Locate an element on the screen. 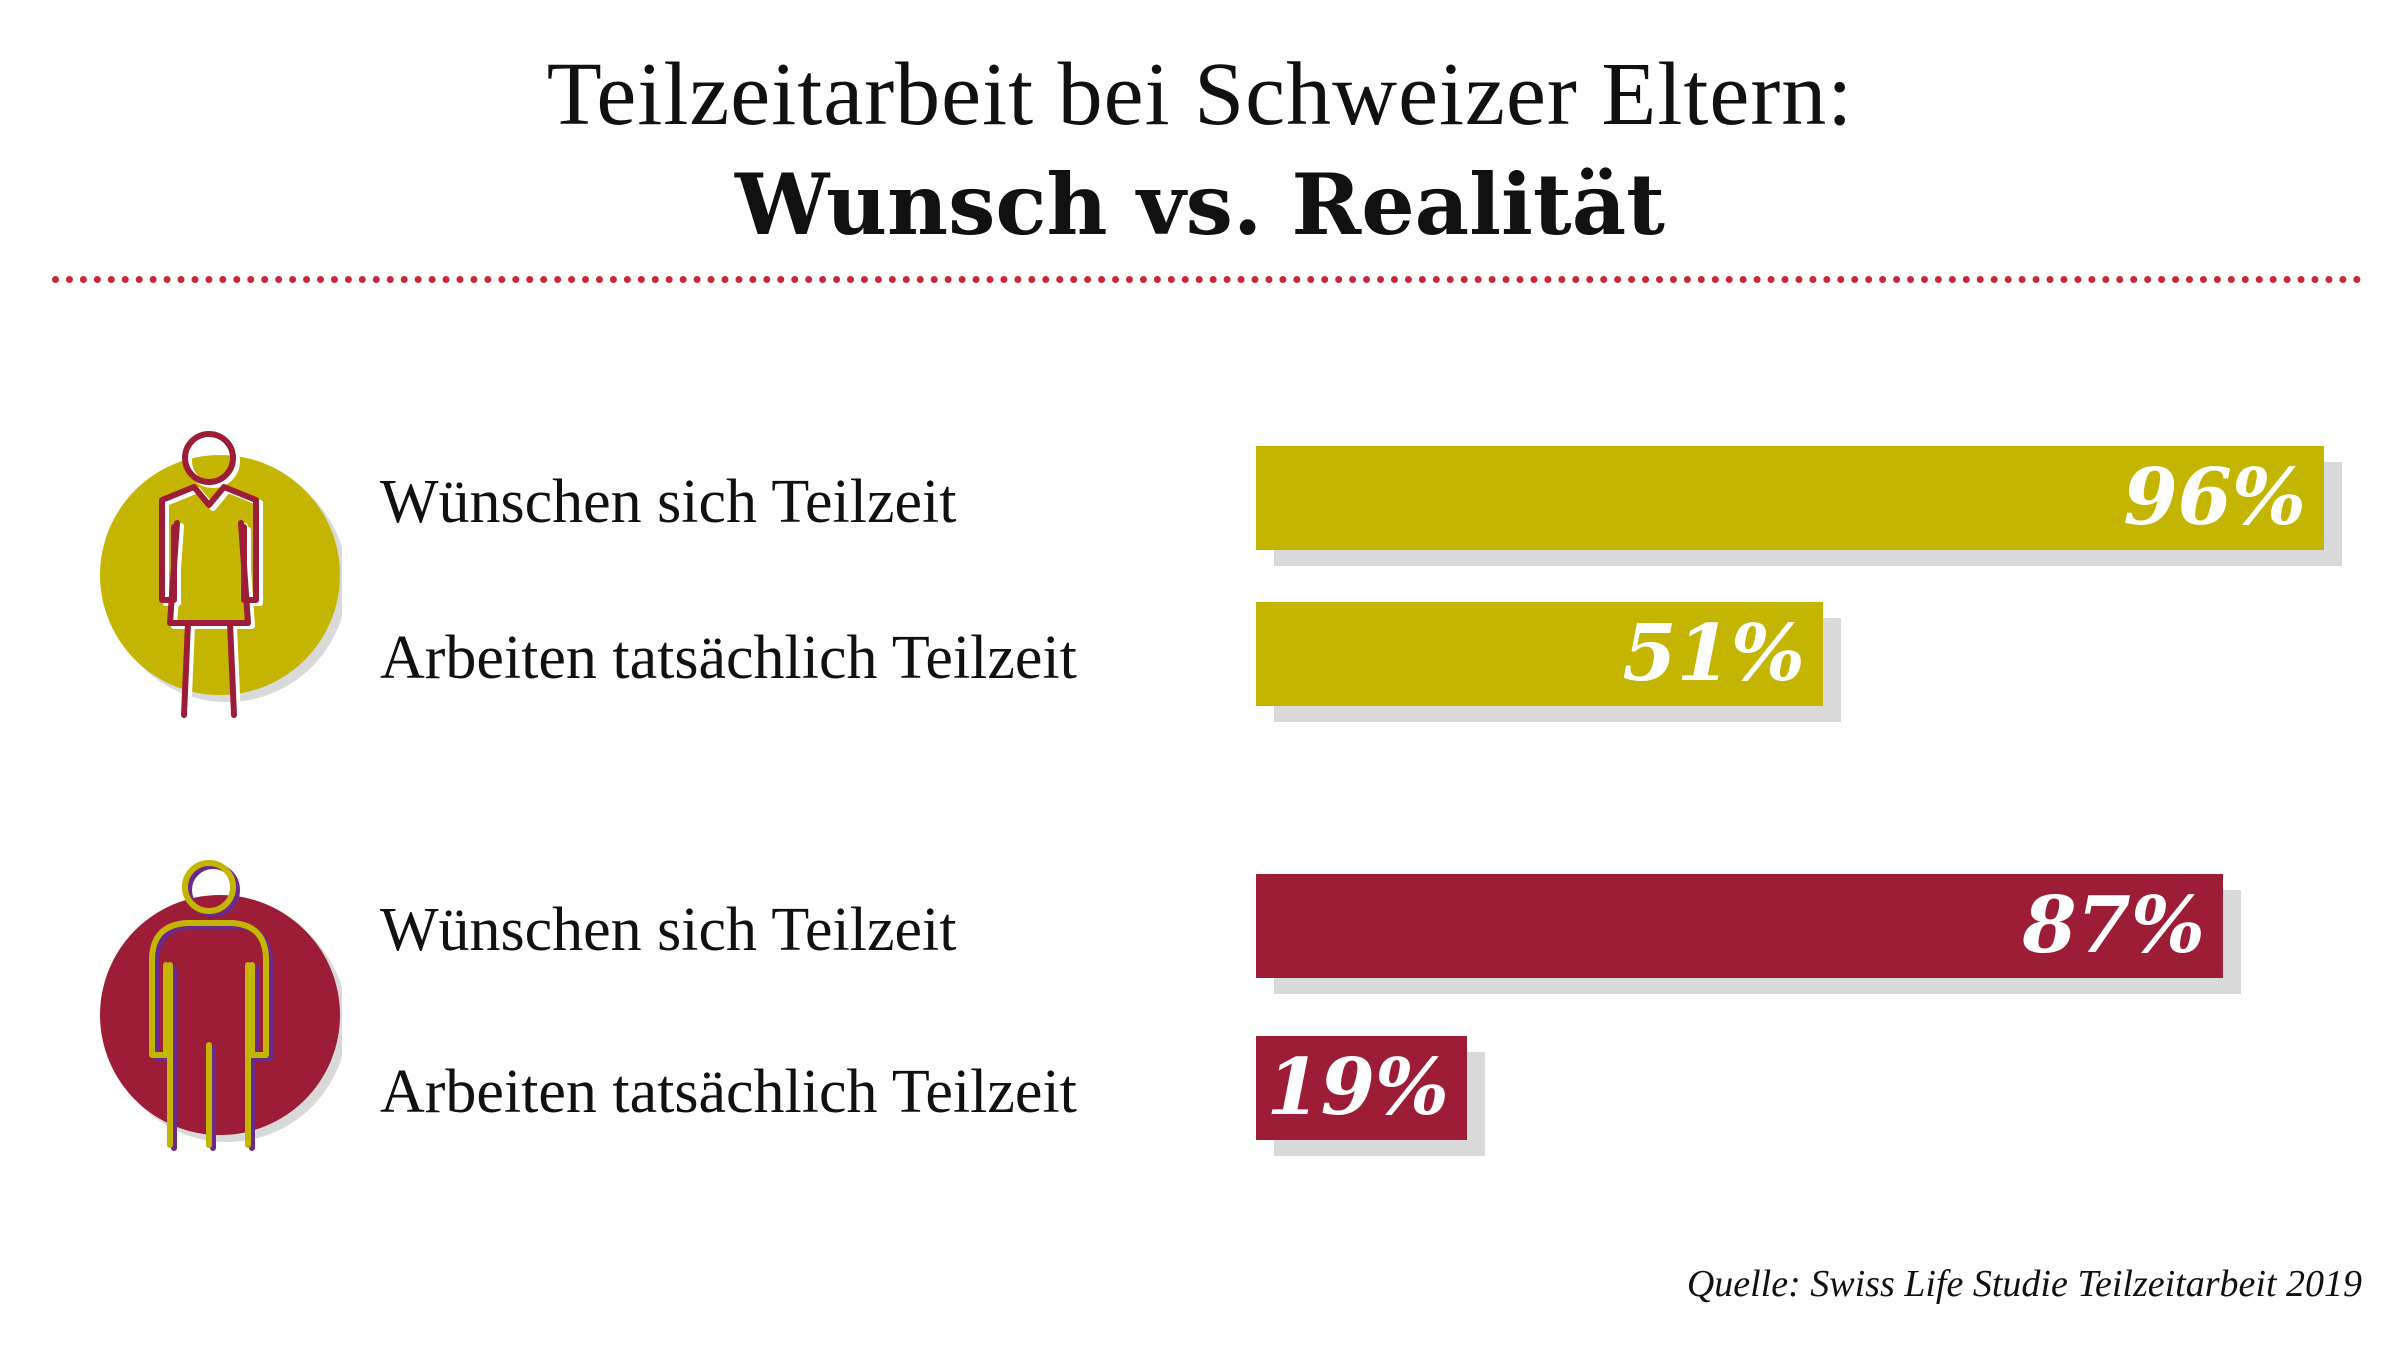  bar-fathers-actual: 19% is located at coordinates (1370, 1096).